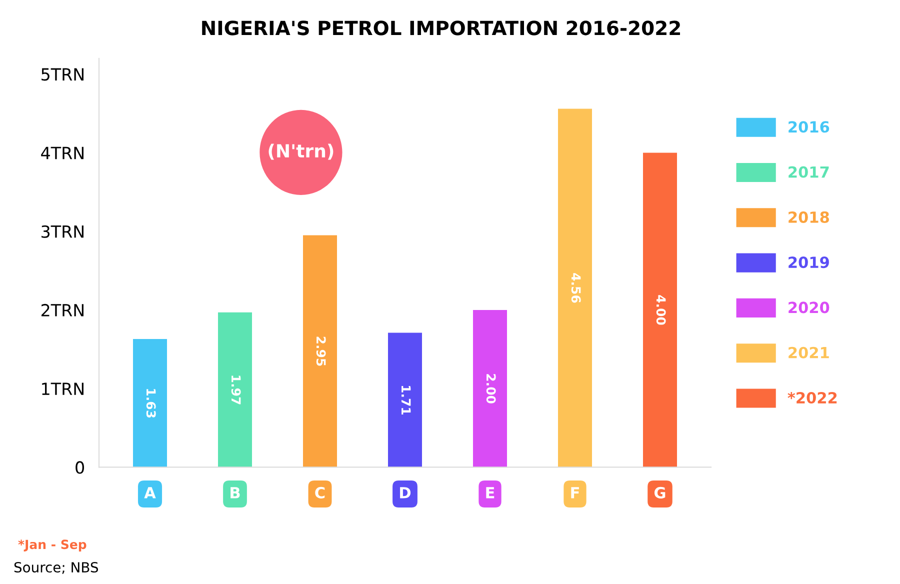  What do you see at coordinates (63, 231) in the screenshot?
I see `y-tick-label: 3TRN` at bounding box center [63, 231].